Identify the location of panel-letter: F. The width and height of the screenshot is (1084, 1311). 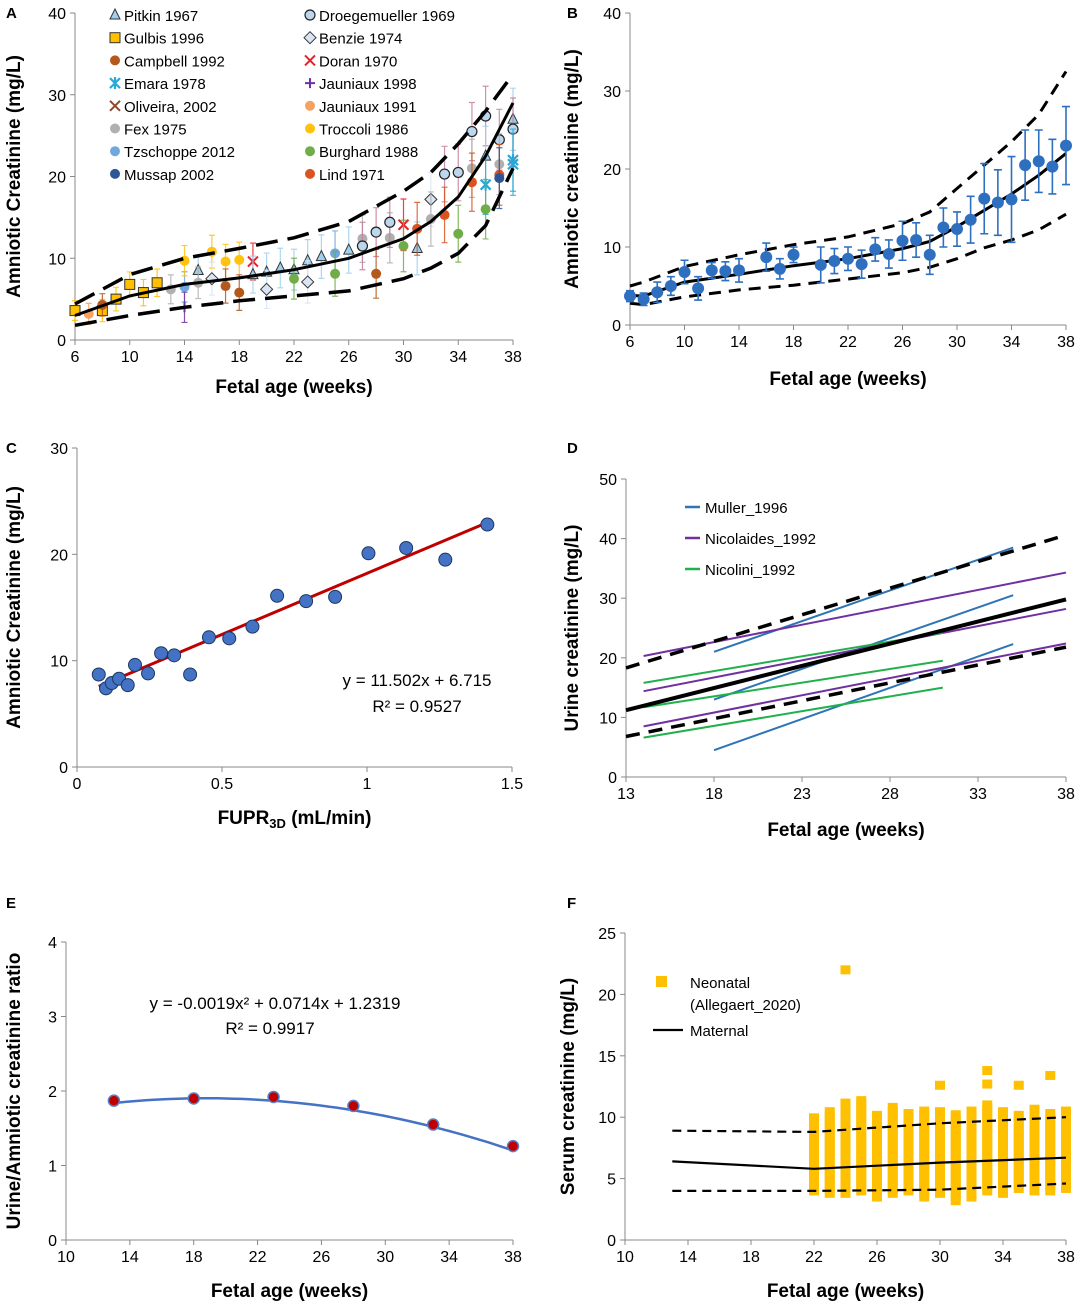
(571, 903).